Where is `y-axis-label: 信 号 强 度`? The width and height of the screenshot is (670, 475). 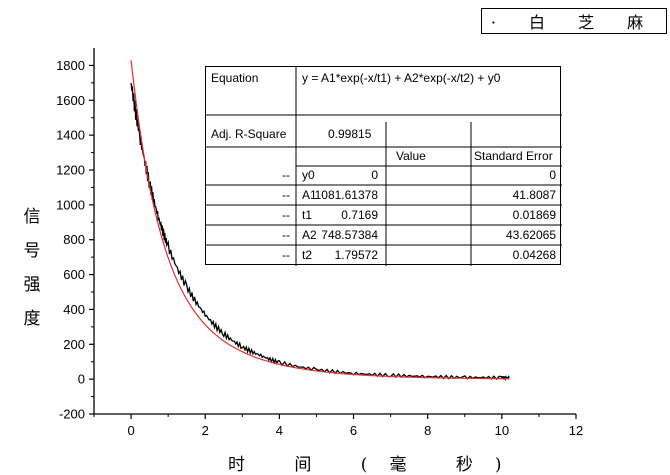
y-axis-label: 信 号 强 度 is located at coordinates (32, 268).